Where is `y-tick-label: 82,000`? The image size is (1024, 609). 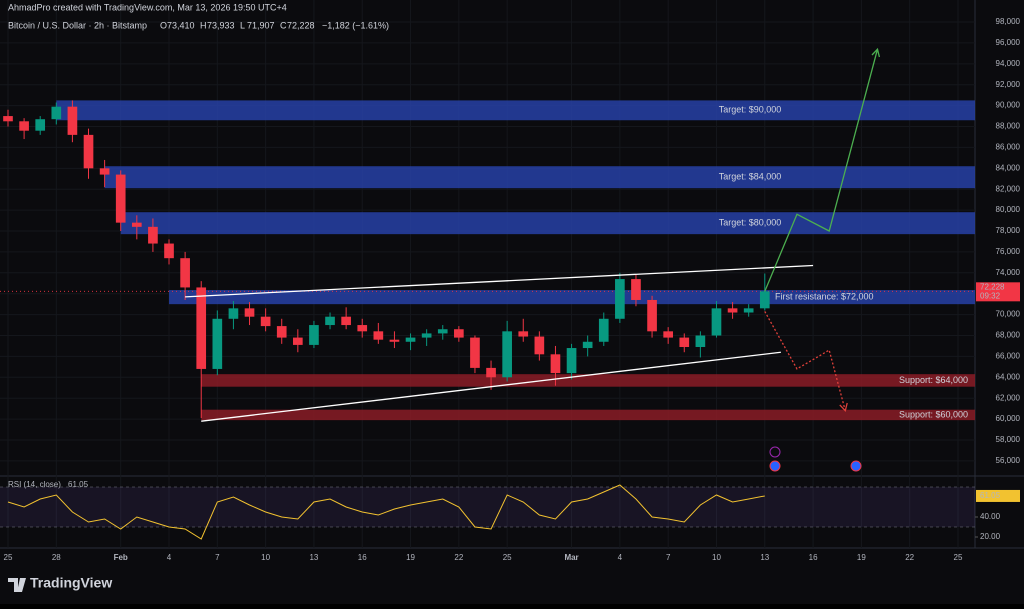
y-tick-label: 82,000 is located at coordinates (1008, 188).